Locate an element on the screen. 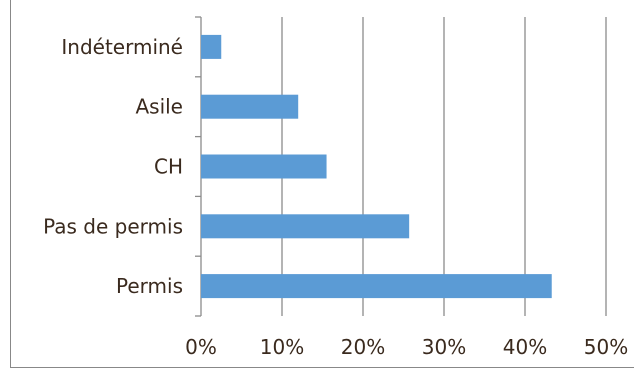 Image resolution: width=634 pixels, height=368 pixels. category-label: Permis is located at coordinates (149, 286).